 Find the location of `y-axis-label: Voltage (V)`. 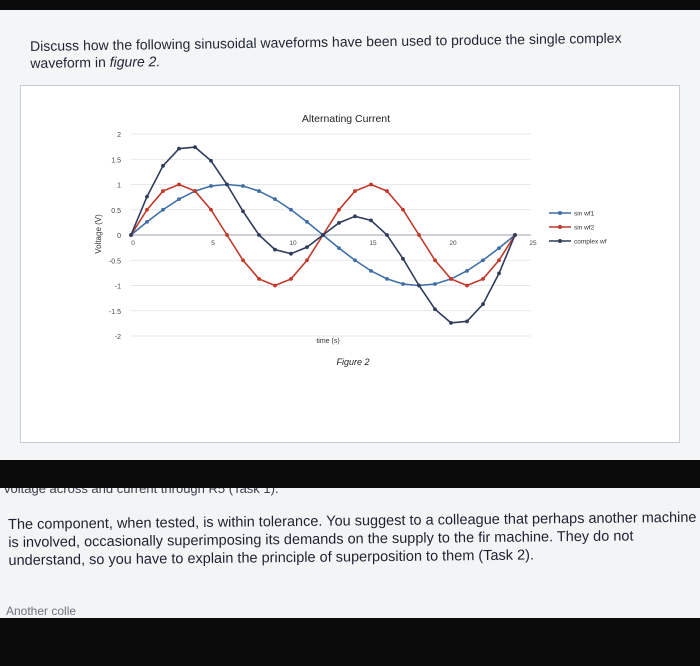

y-axis-label: Voltage (V) is located at coordinates (98, 234).